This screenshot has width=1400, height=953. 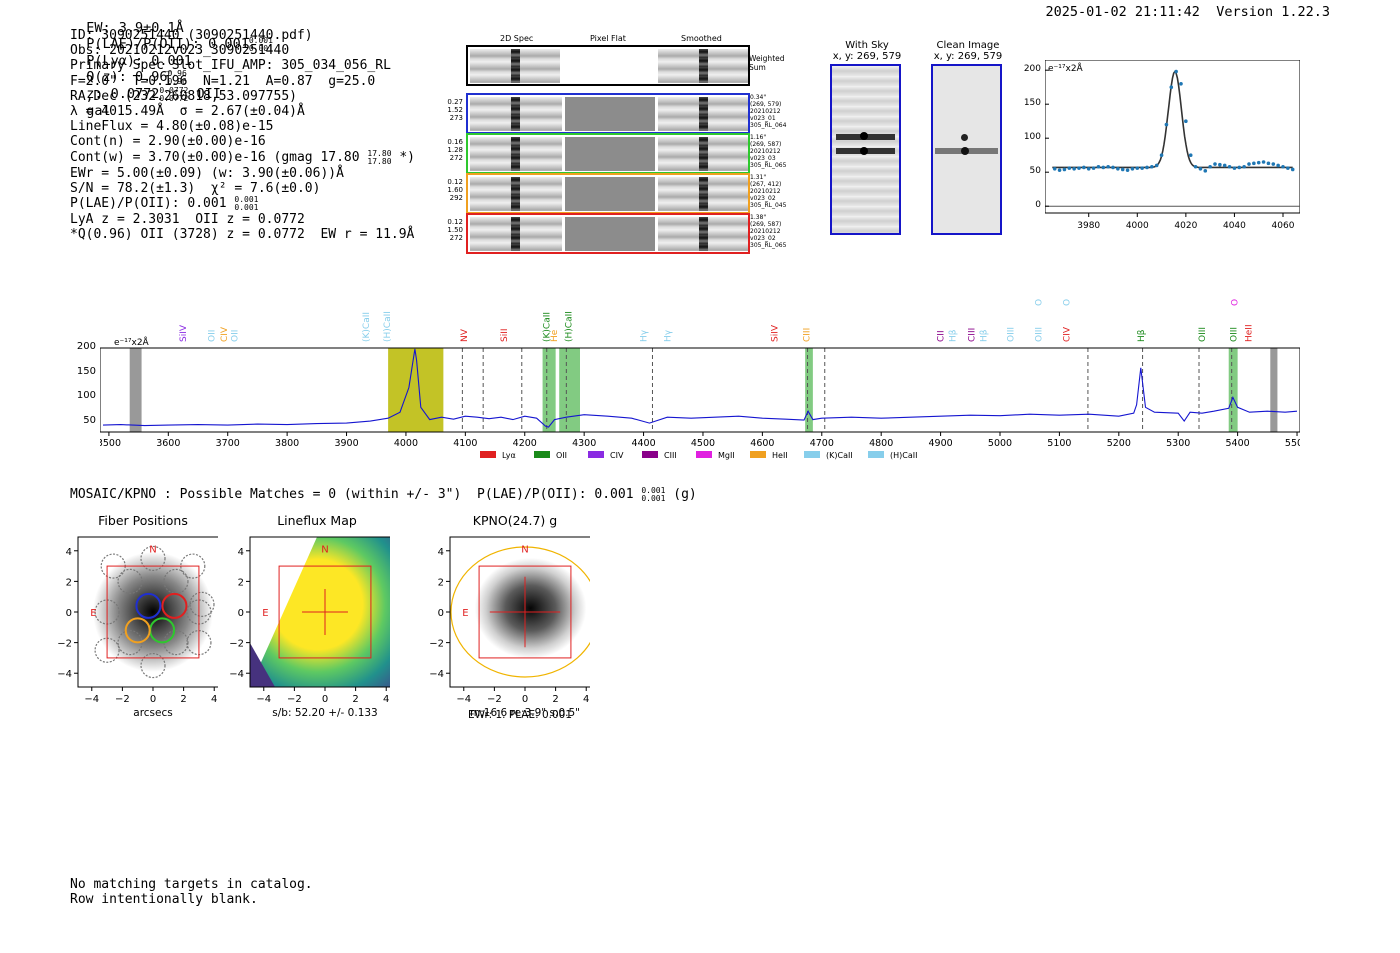 What do you see at coordinates (191, 884) in the screenshot?
I see `catalog-message-line1: No matching targets in catalog.` at bounding box center [191, 884].